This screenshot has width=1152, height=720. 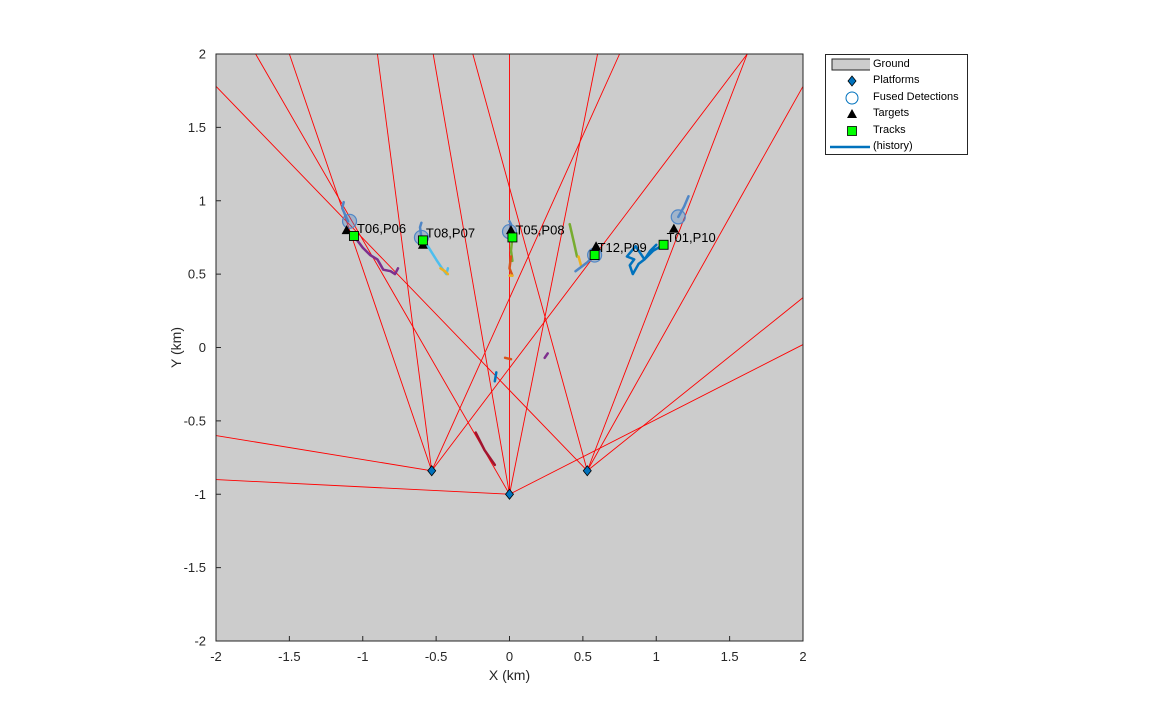 I want to click on track-label: T01,P10, so click(x=691, y=237).